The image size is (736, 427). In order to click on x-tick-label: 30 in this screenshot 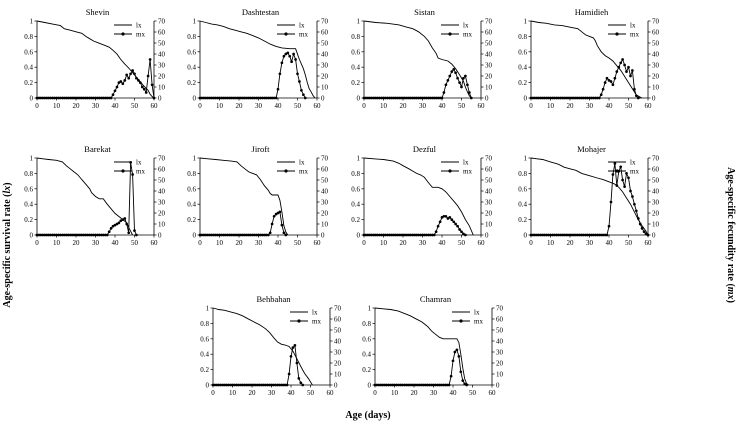, I will do `click(423, 106)`.